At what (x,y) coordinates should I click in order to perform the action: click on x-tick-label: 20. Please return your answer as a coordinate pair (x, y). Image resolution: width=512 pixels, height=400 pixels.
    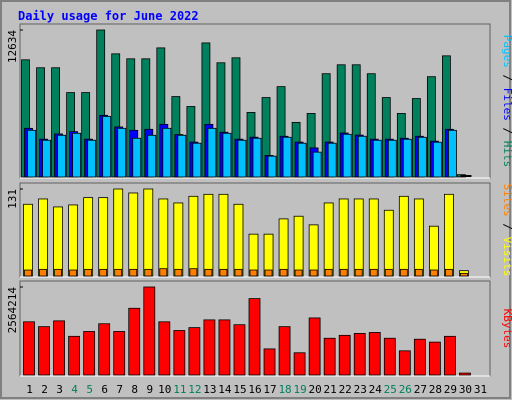
    Looking at the image, I should click on (315, 389).